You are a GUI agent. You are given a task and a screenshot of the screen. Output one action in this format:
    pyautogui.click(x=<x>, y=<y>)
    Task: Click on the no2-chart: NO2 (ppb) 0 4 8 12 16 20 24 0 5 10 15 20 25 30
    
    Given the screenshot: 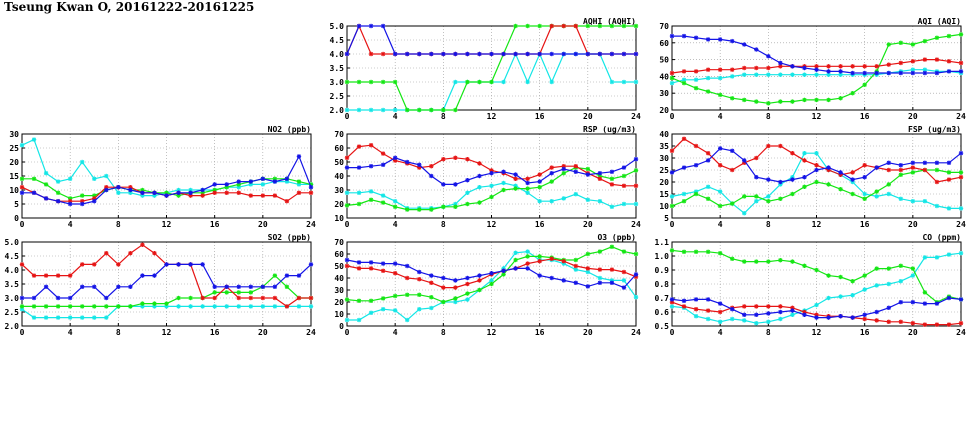 What is the action you would take?
    pyautogui.click(x=162, y=177)
    